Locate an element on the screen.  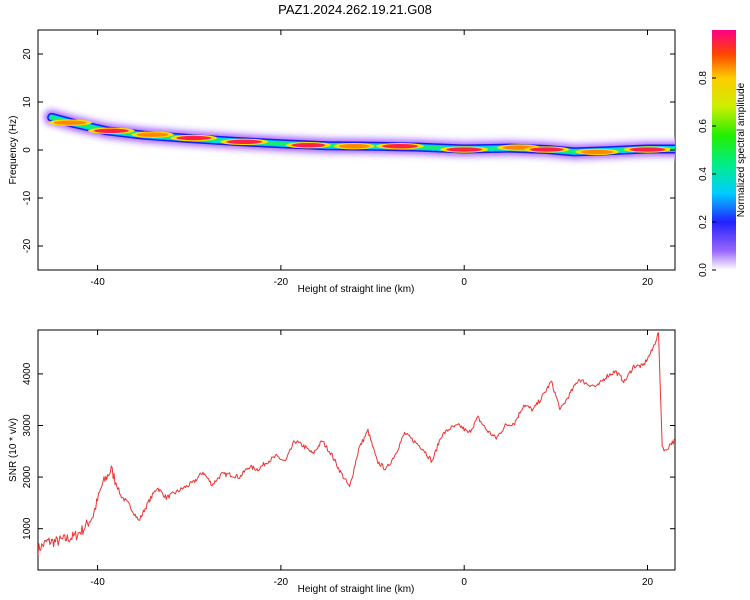
colorbar-ticks: 0.0 0.2 0.4 0.6 0.8 is located at coordinates (707, 174).